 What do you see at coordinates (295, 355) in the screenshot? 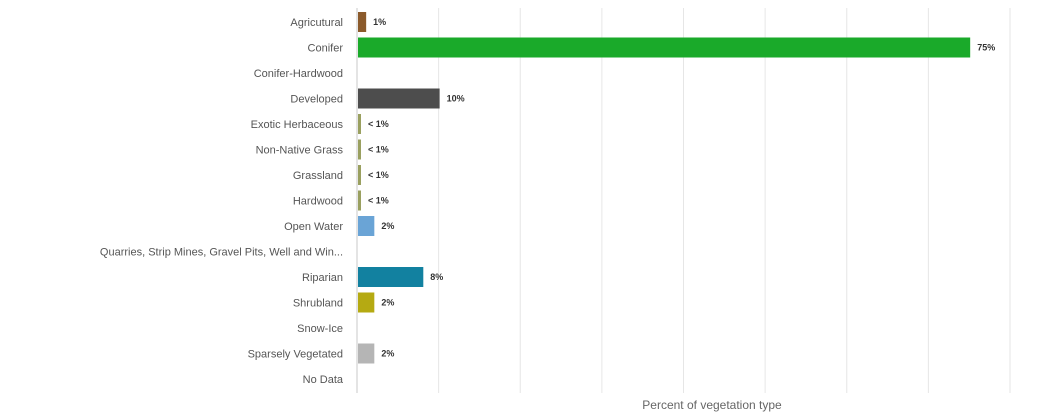
I see `category-label-sparsely-vegetated: Sparsely Vegetated` at bounding box center [295, 355].